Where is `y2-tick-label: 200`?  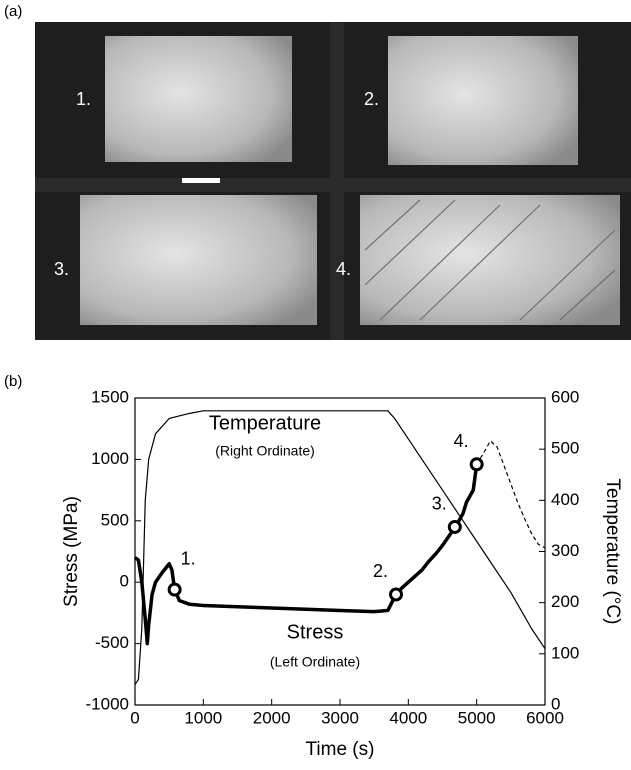
y2-tick-label: 200 is located at coordinates (565, 601).